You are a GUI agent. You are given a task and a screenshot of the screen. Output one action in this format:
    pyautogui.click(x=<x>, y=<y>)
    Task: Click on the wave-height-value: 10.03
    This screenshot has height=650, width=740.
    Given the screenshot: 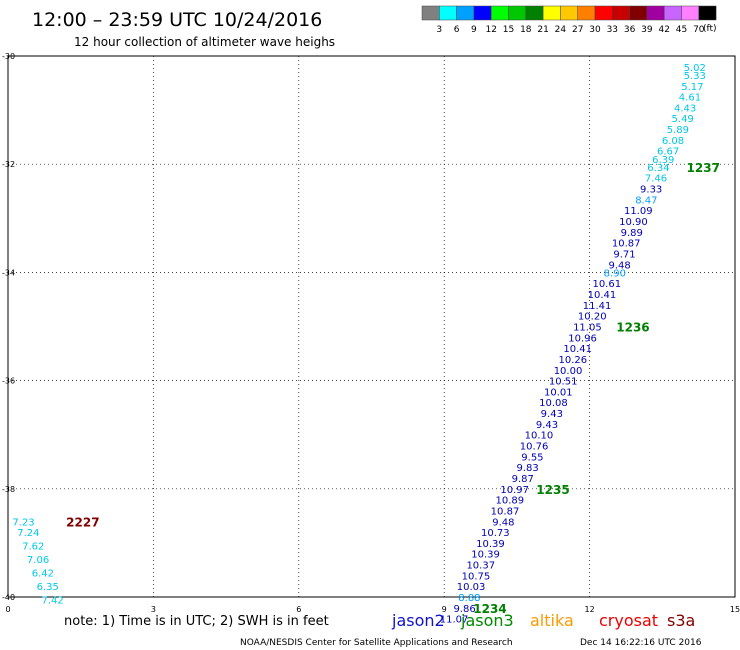 What is the action you would take?
    pyautogui.click(x=471, y=587)
    